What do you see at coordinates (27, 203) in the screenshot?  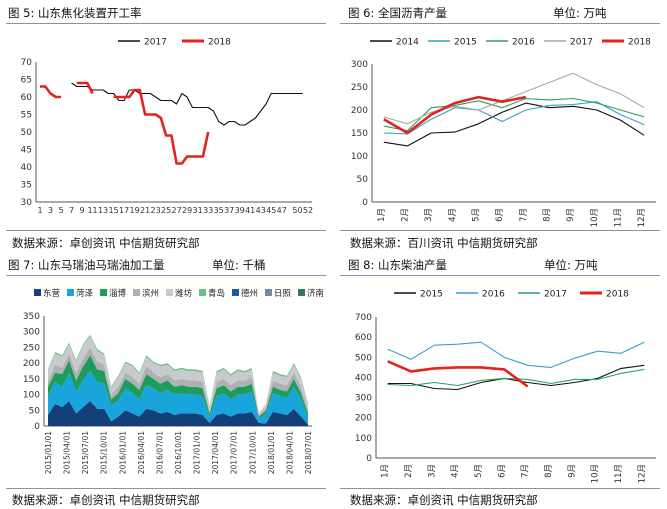 I see `y-tick-label: 30` at bounding box center [27, 203].